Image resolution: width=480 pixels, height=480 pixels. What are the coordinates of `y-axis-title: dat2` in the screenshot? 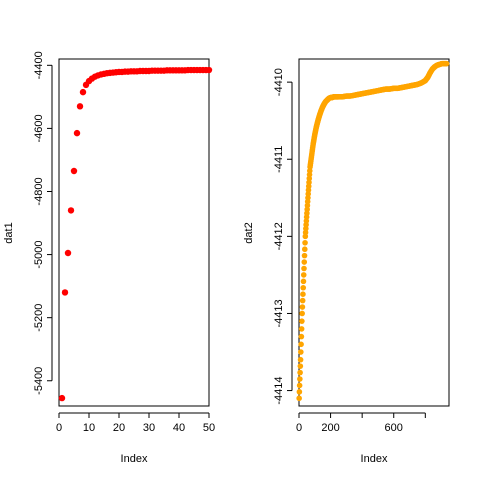 It's located at (249, 232).